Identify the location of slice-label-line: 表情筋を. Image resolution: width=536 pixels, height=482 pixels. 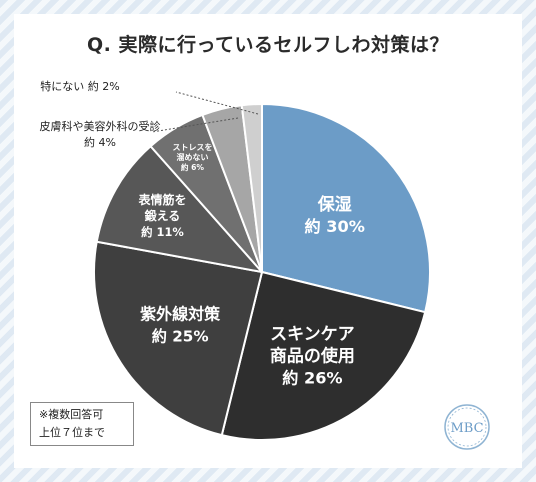
(161, 199).